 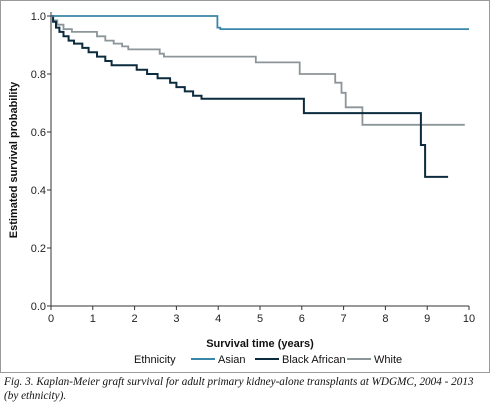 What do you see at coordinates (38, 307) in the screenshot?
I see `y-tick-label: 0.0` at bounding box center [38, 307].